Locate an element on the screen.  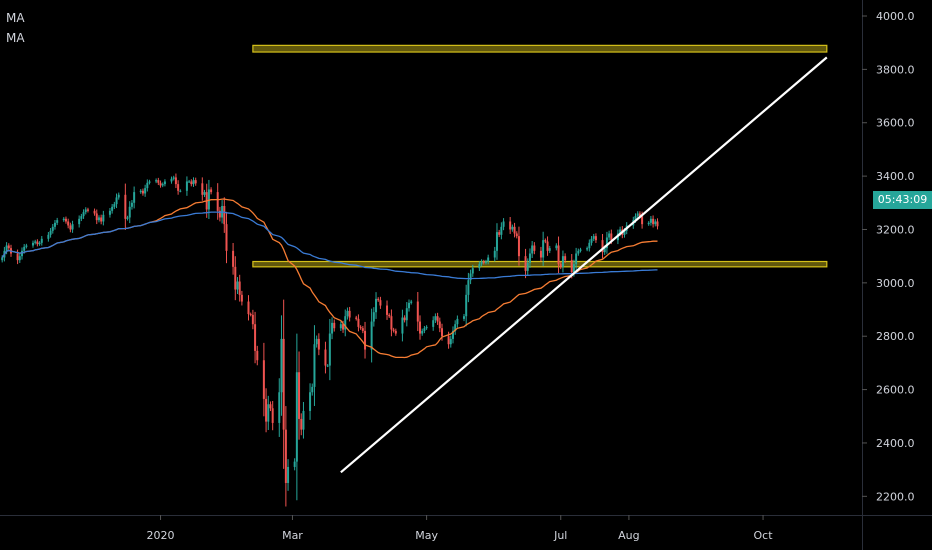
legend-ma-fast: MA is located at coordinates (15, 18).